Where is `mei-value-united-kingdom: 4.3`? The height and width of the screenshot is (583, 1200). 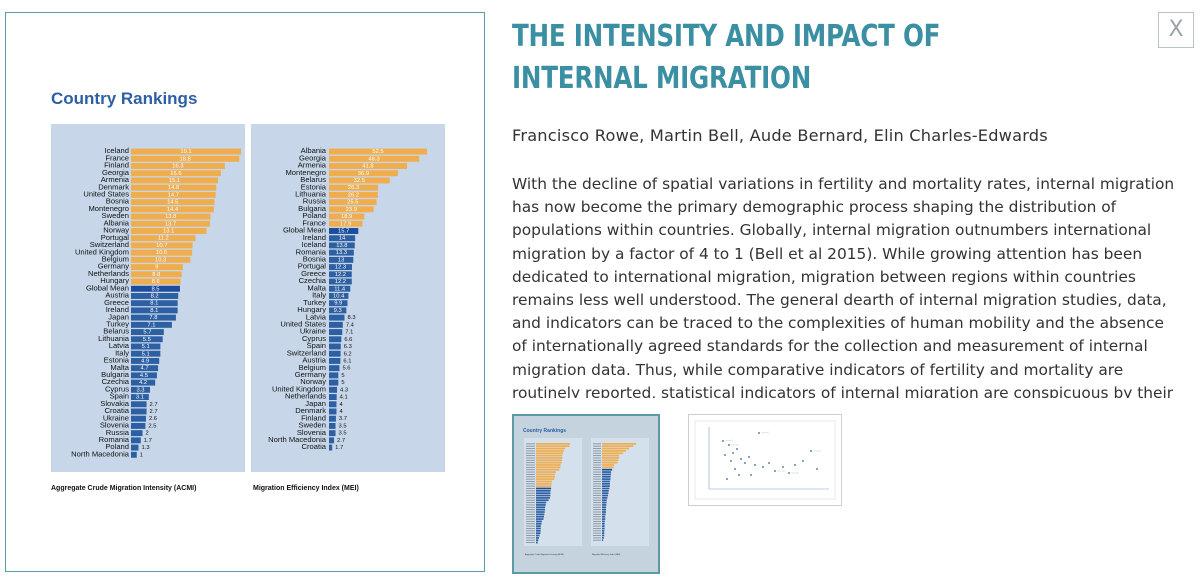
mei-value-united-kingdom: 4.3 is located at coordinates (344, 390).